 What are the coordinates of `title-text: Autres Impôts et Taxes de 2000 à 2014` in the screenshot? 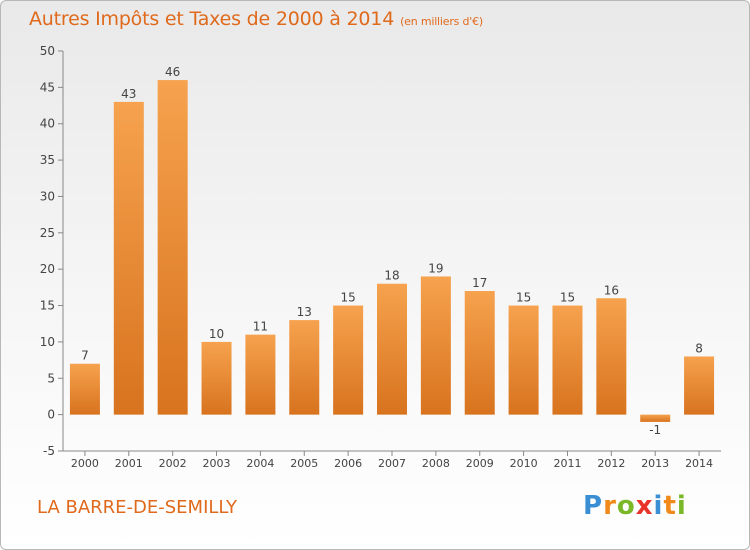 It's located at (212, 19).